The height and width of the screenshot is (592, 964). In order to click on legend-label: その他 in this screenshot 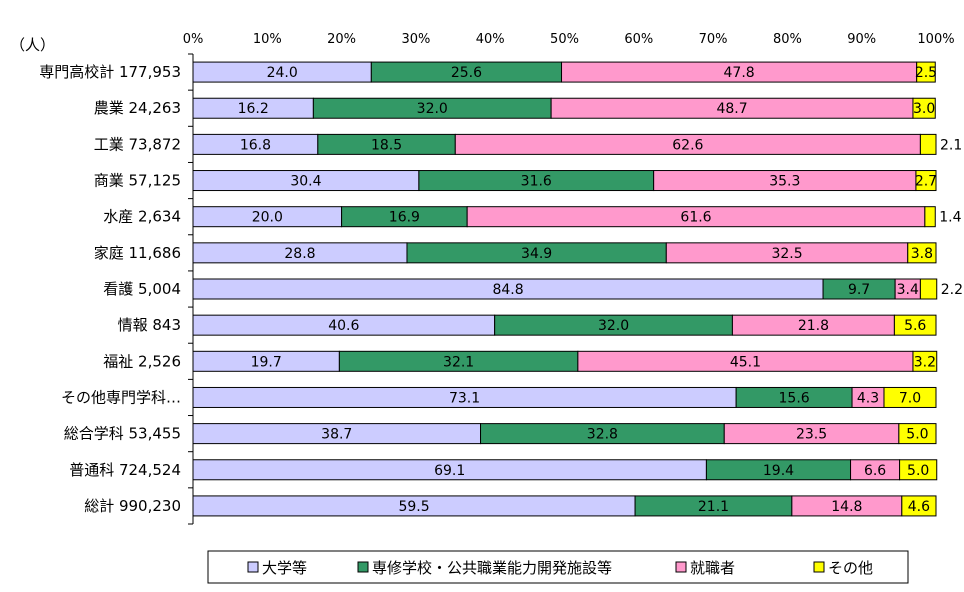, I will do `click(850, 568)`.